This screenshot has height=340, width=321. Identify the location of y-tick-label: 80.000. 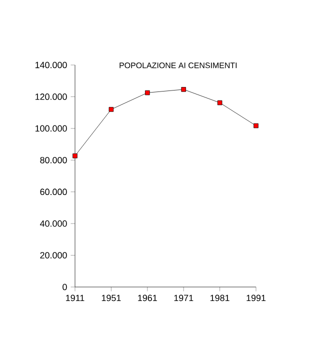
(53, 160).